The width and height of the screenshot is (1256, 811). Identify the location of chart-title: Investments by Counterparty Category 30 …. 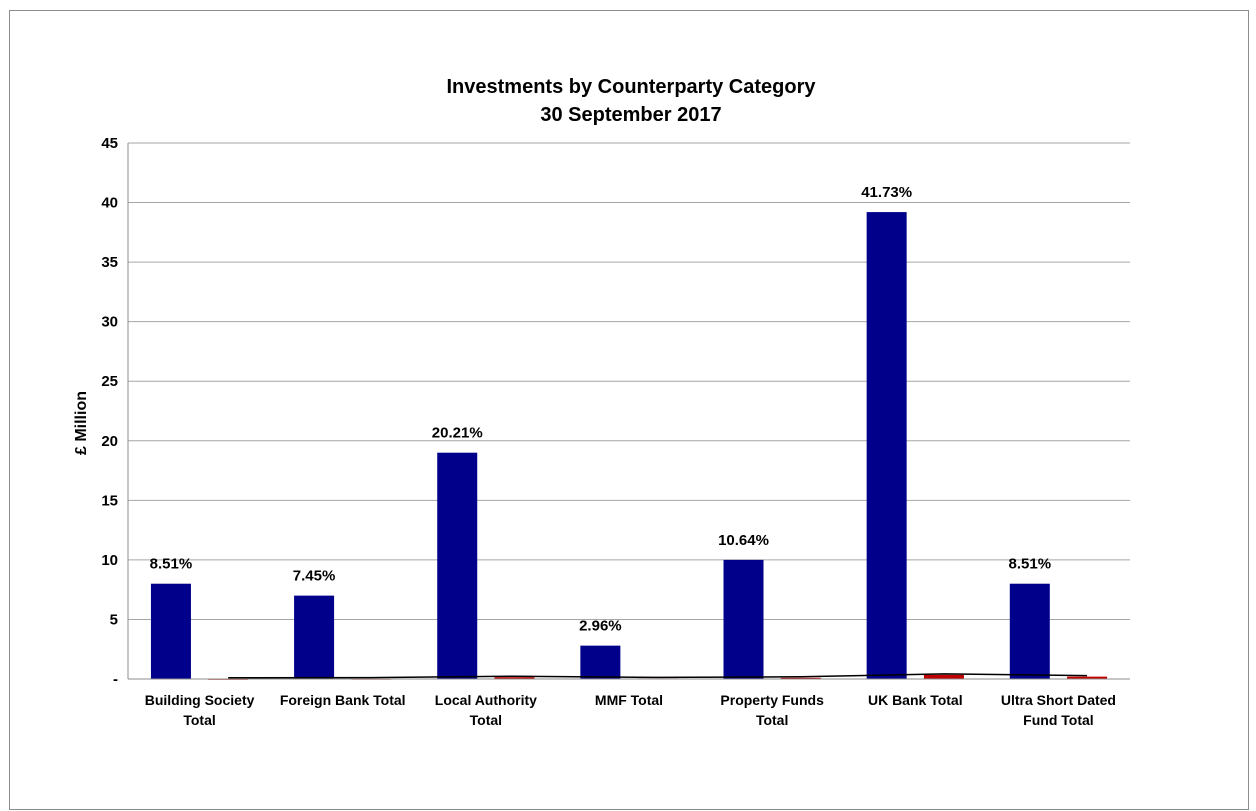
(632, 101).